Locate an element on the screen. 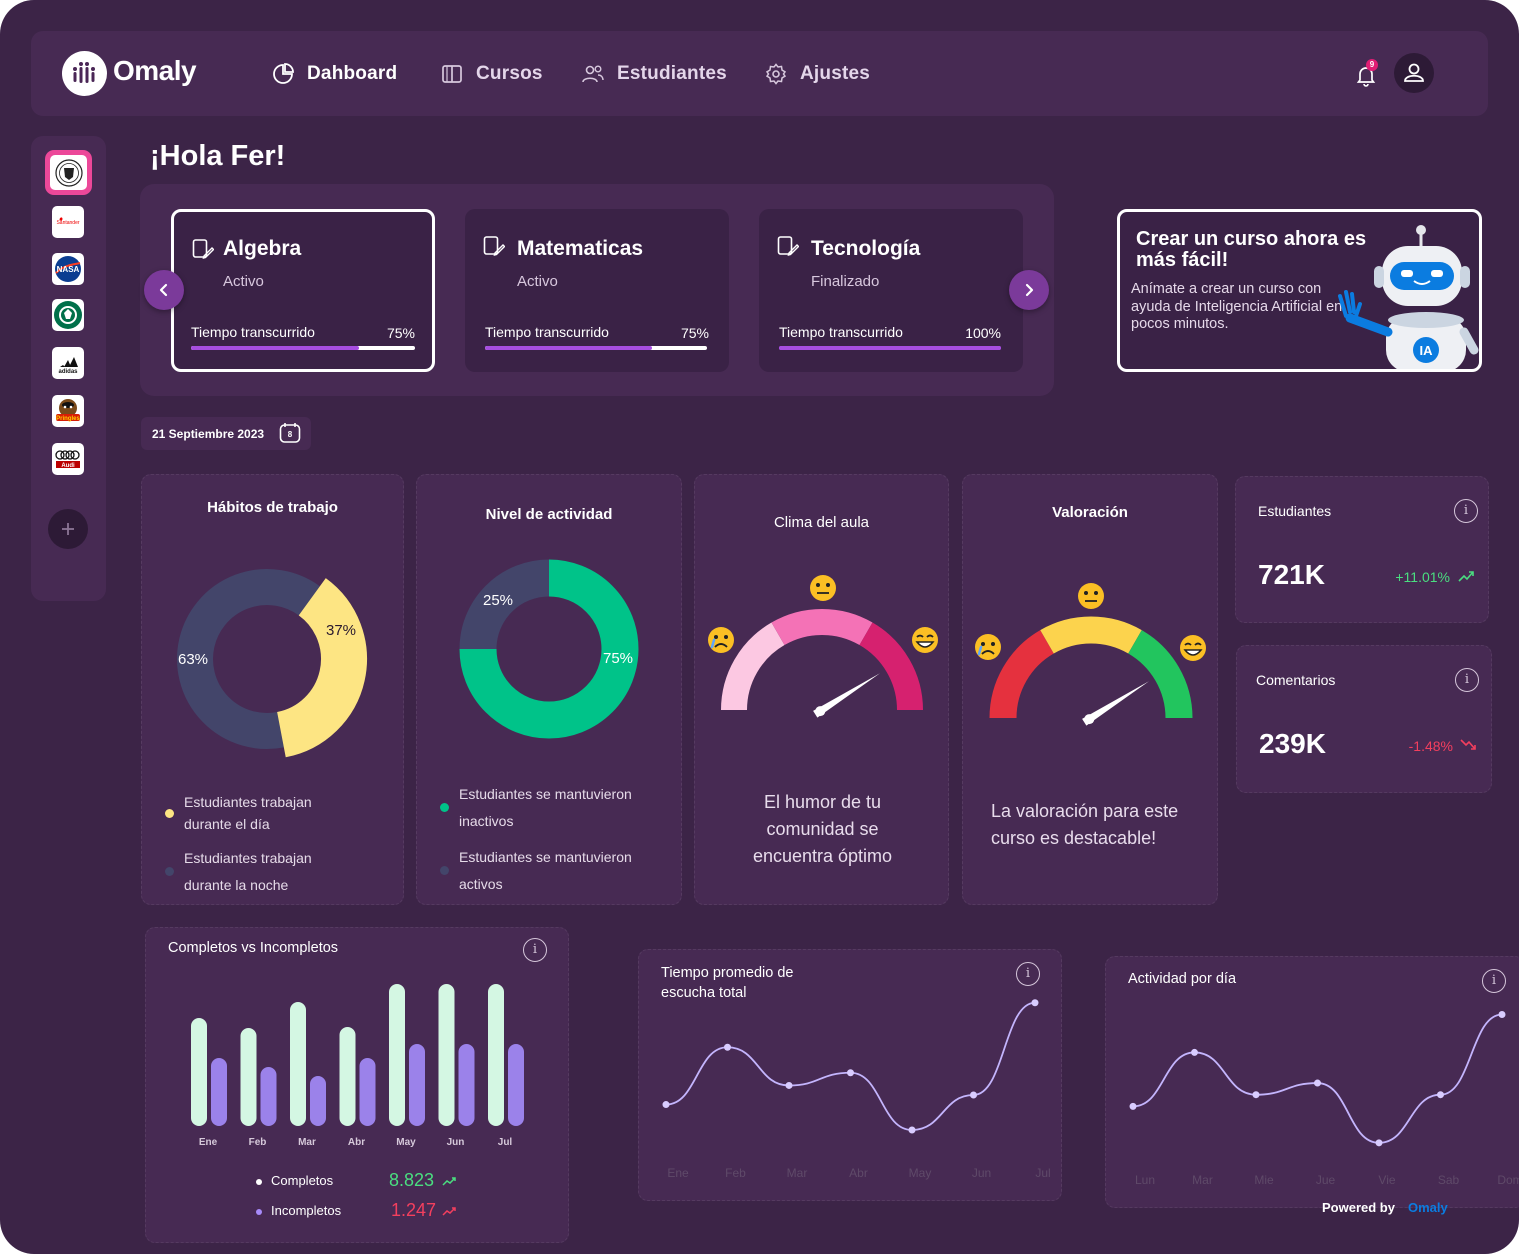 Image resolution: width=1519 pixels, height=1254 pixels. greeting-title: ¡Hola Fer! is located at coordinates (218, 156).